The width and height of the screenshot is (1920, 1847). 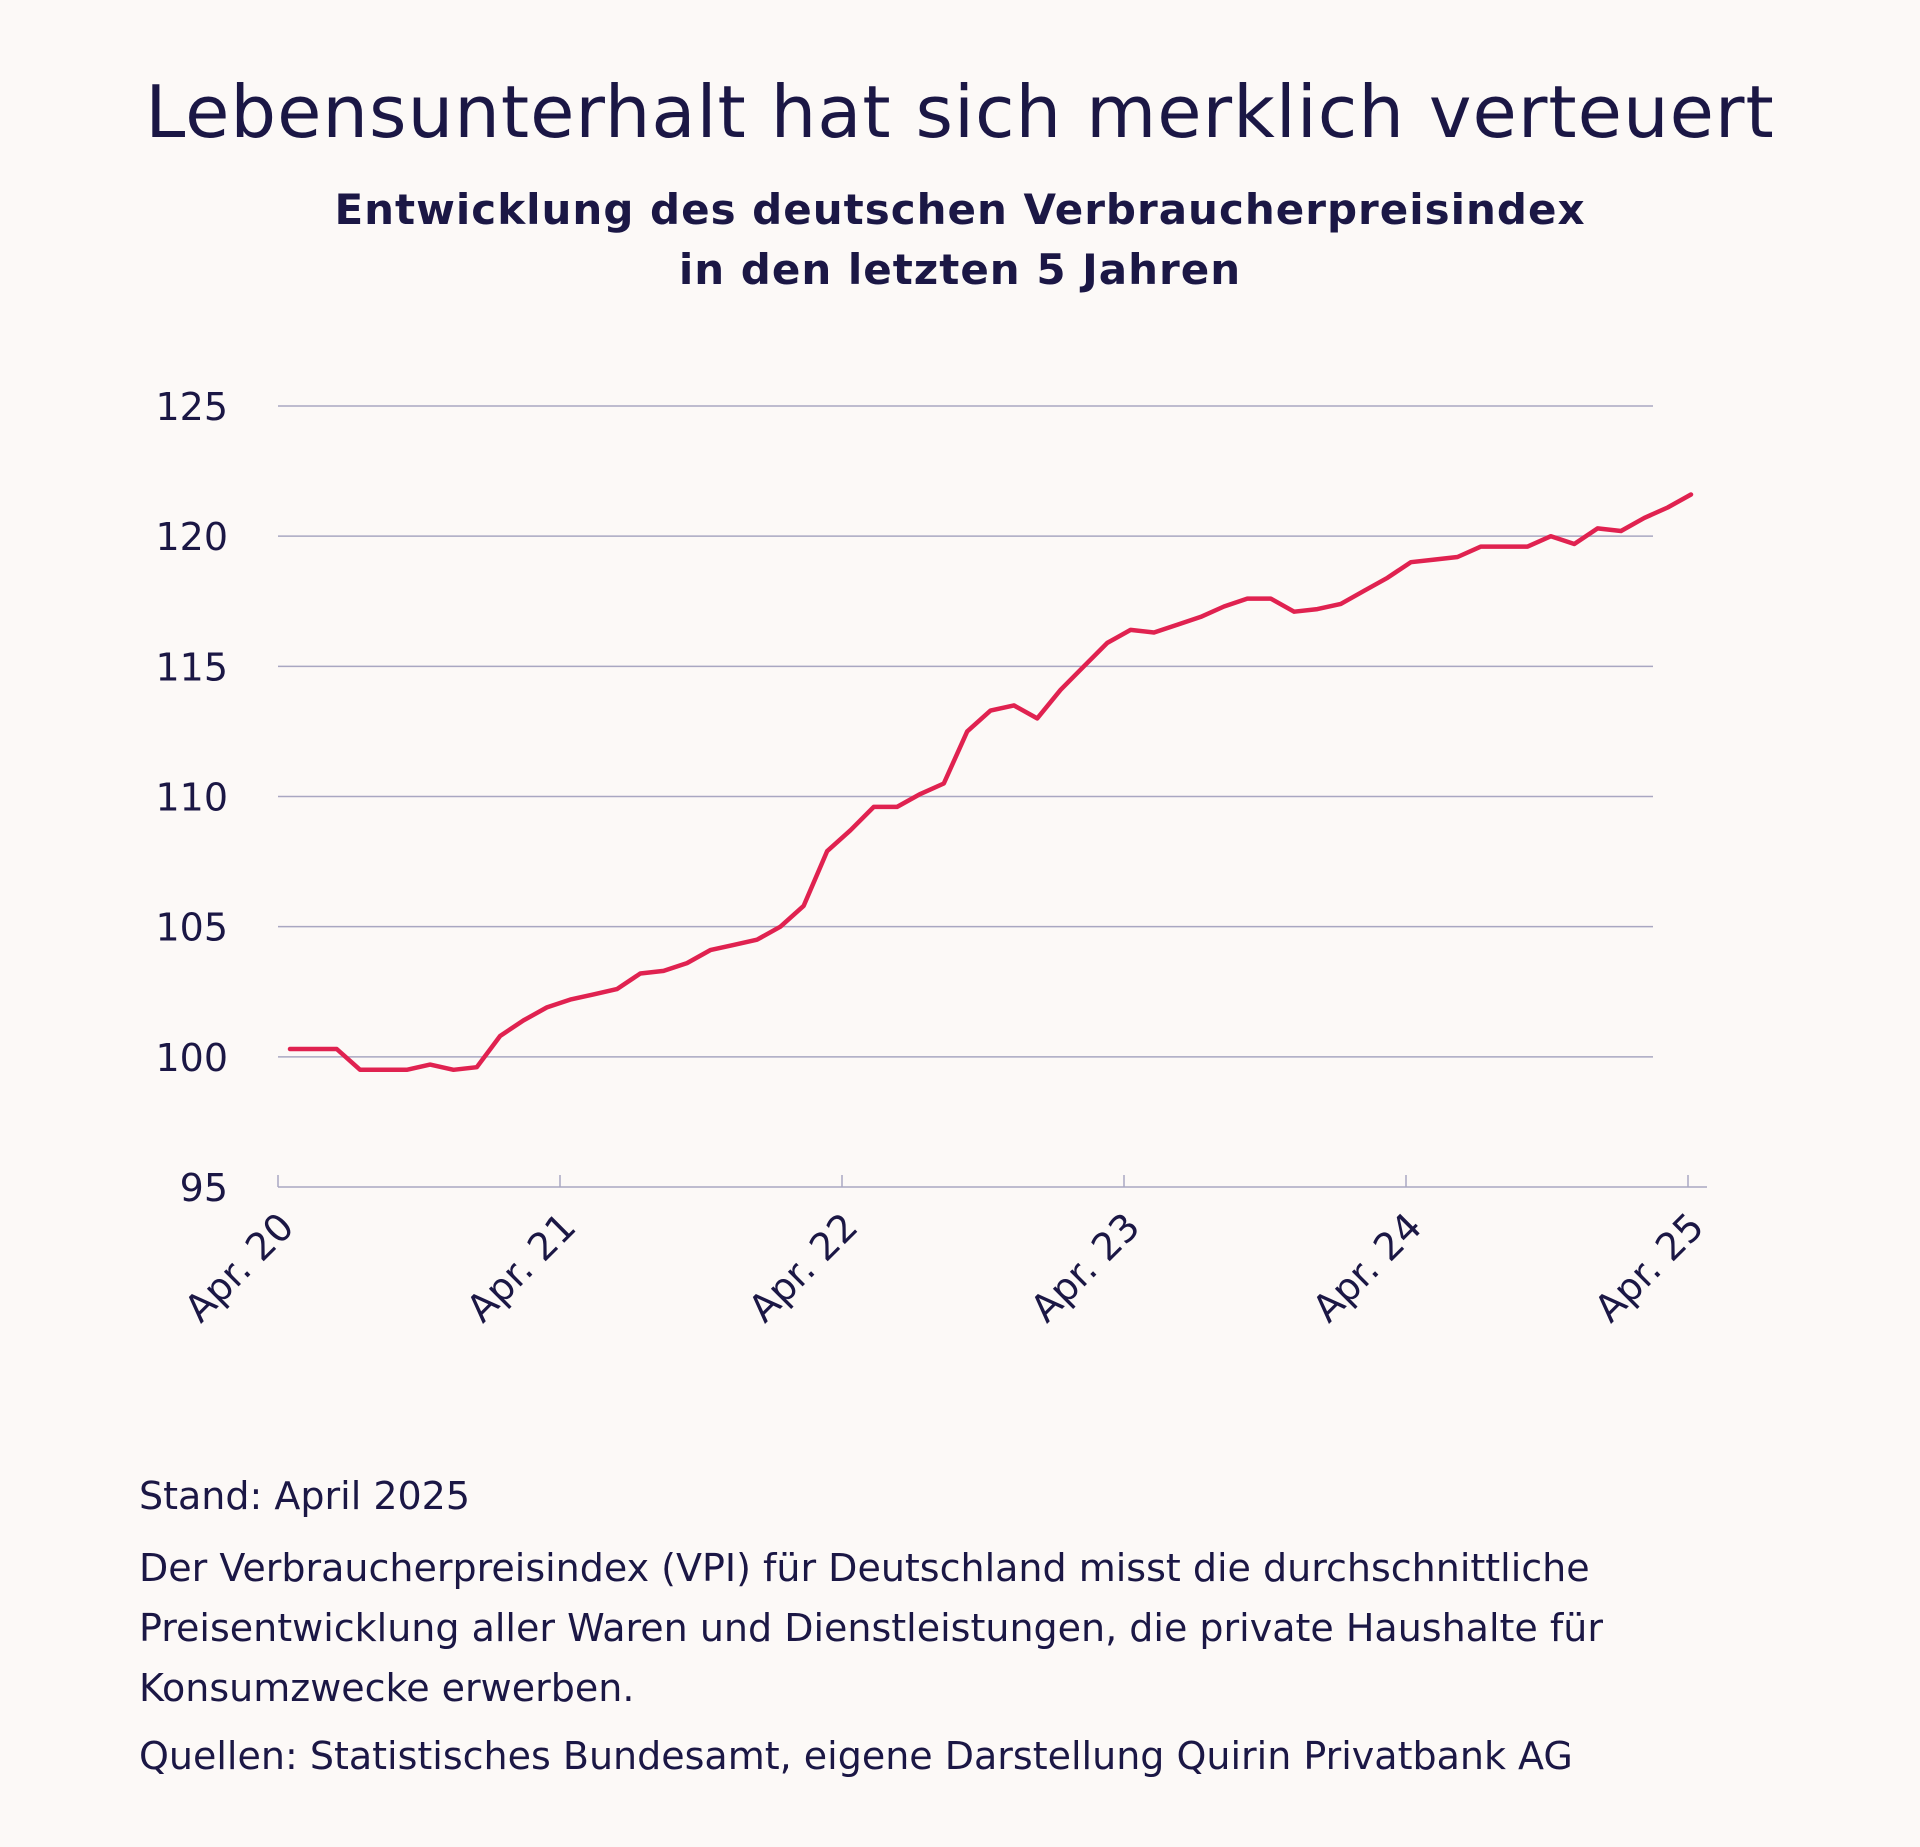 What do you see at coordinates (204, 1188) in the screenshot?
I see `y-tick-label-95: 95` at bounding box center [204, 1188].